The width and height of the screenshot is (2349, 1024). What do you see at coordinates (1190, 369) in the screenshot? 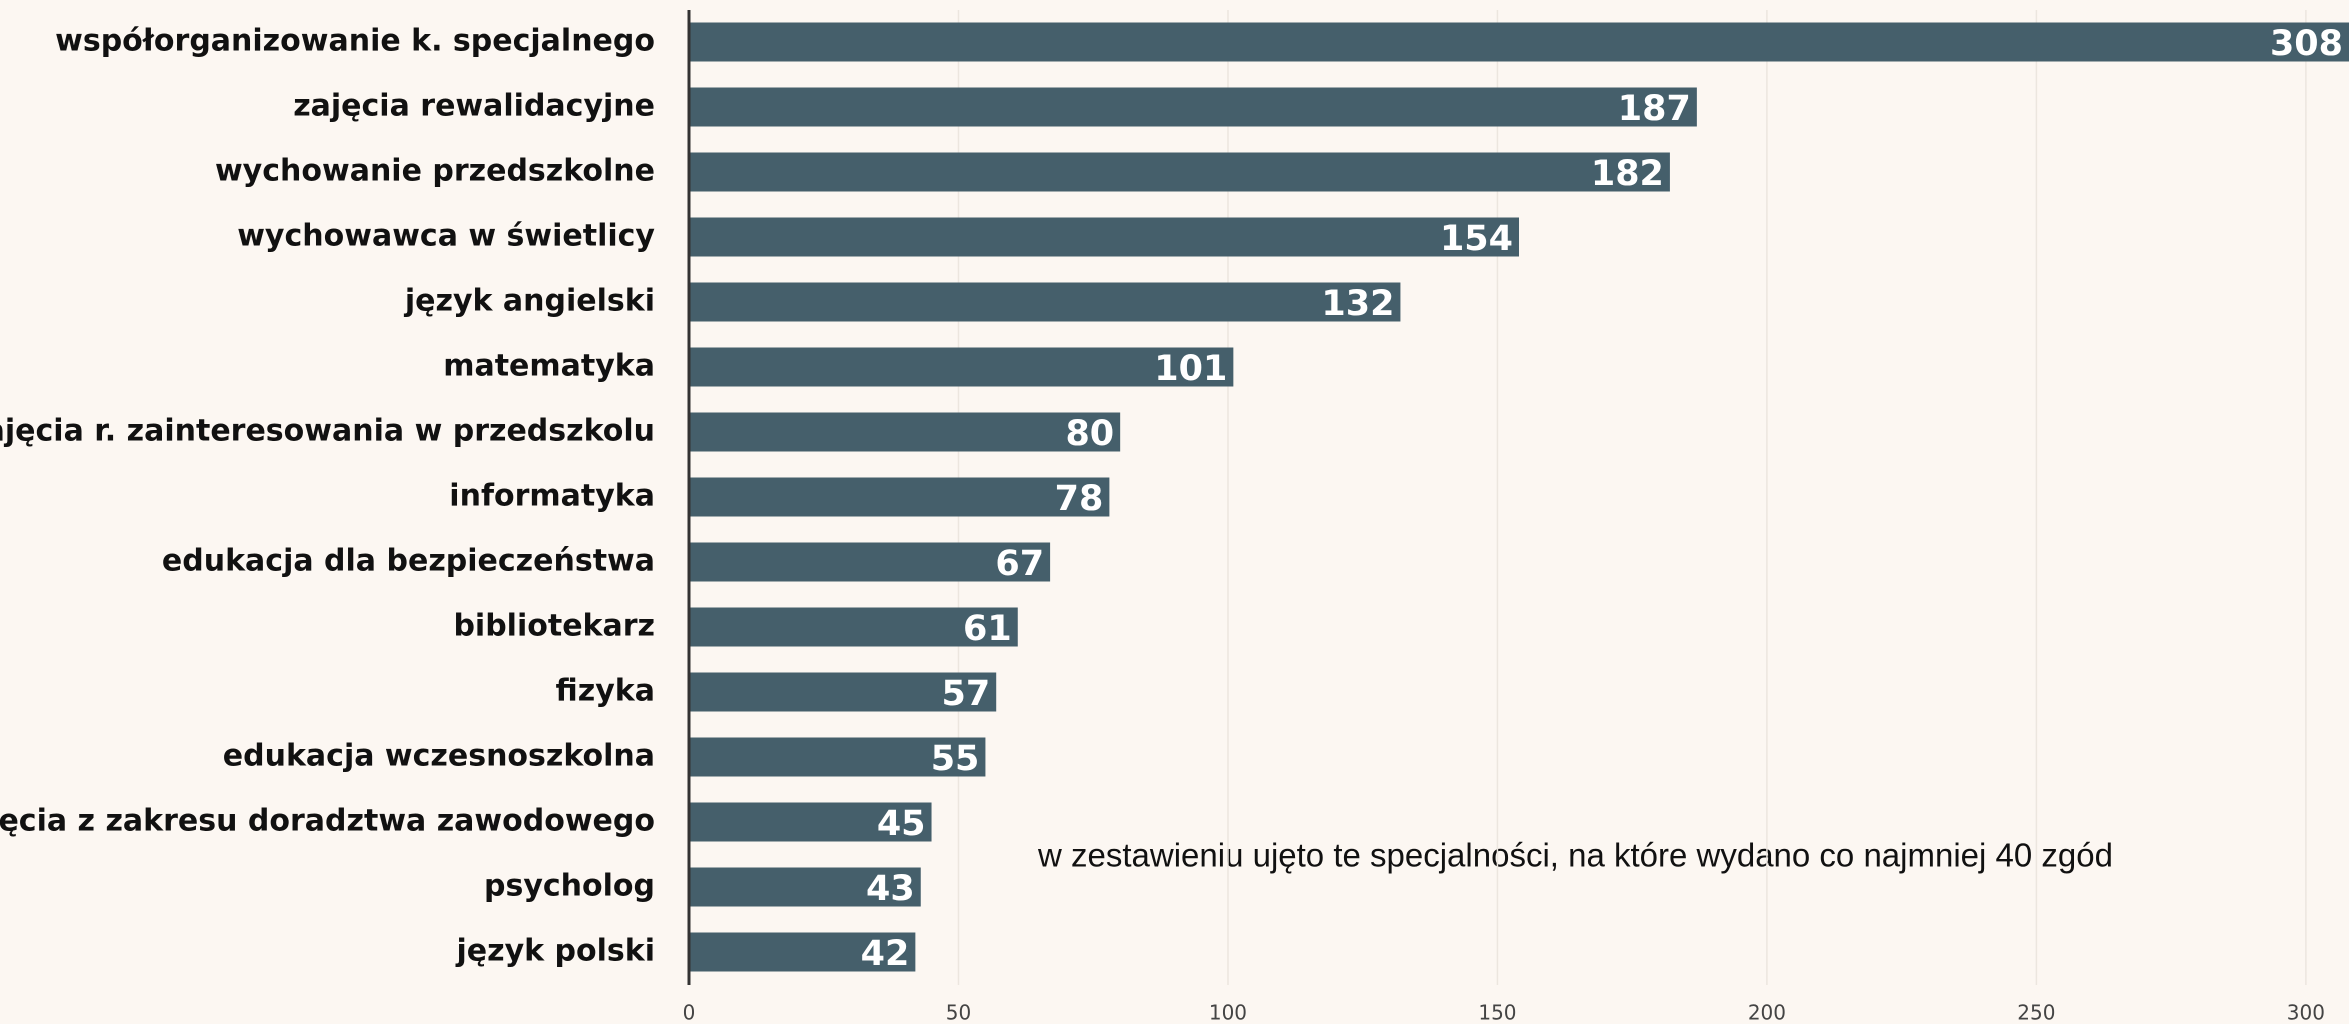
I see `value-label: 101` at bounding box center [1190, 369].